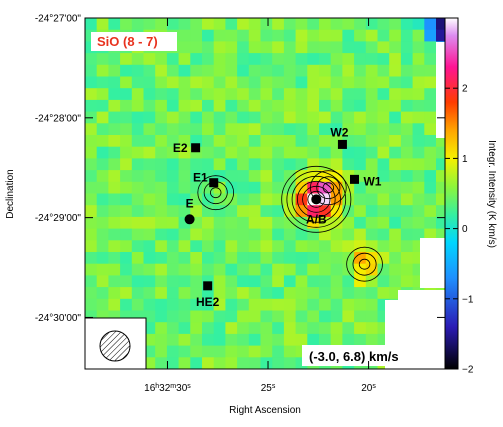  What do you see at coordinates (364, 264) in the screenshot?
I see `contour` at bounding box center [364, 264].